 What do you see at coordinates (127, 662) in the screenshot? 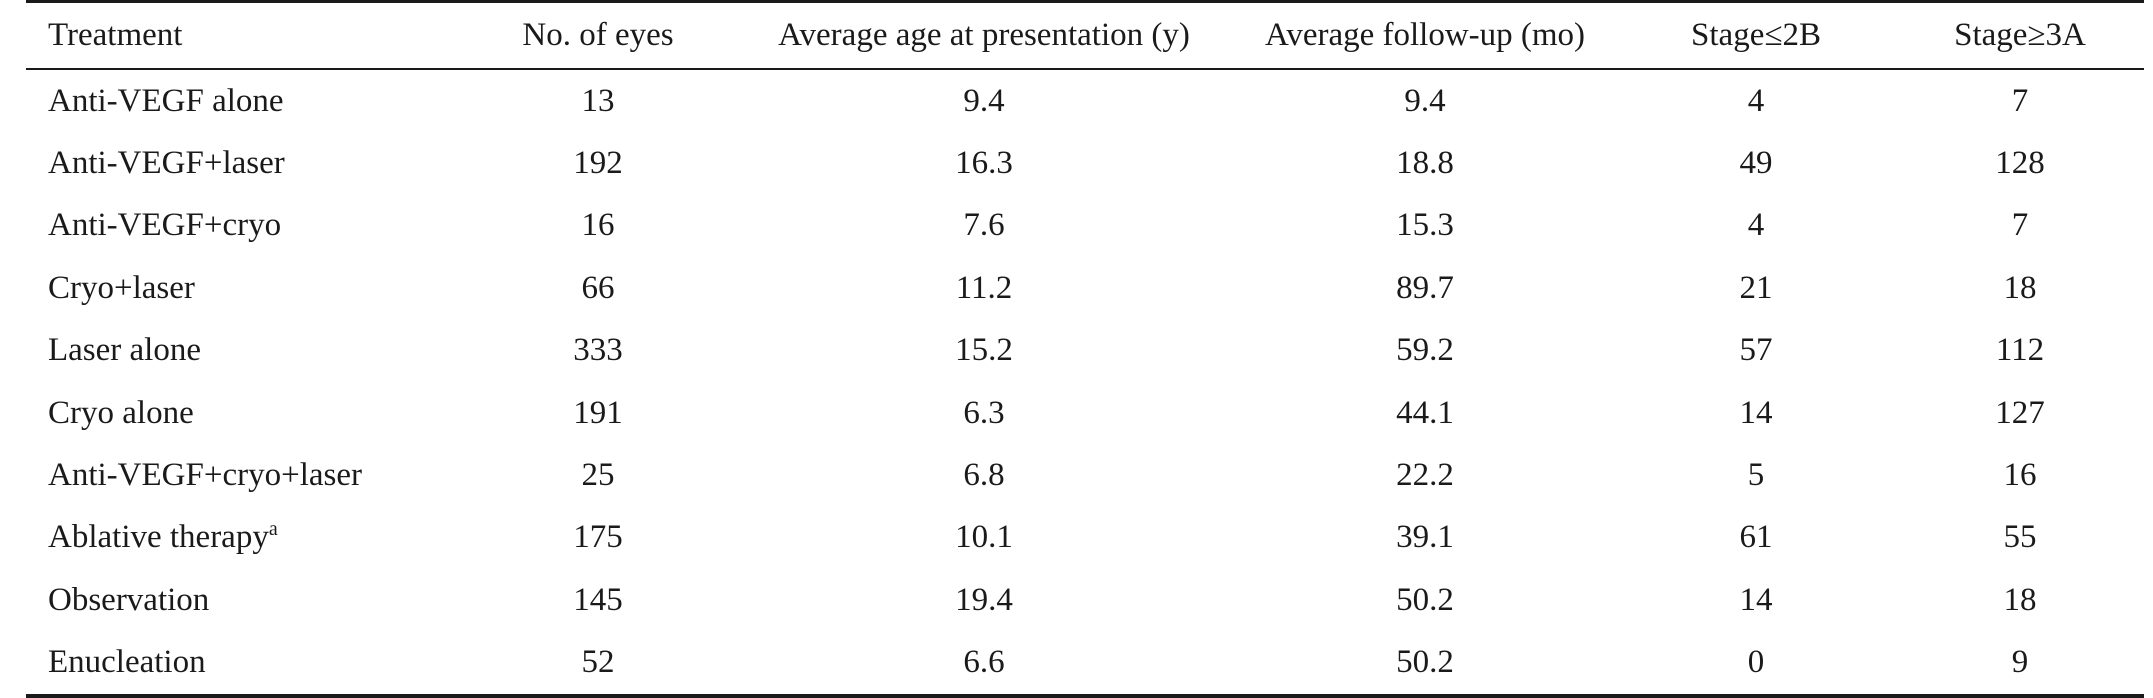
I see `cell-treatment-text: Enucleation` at bounding box center [127, 662].